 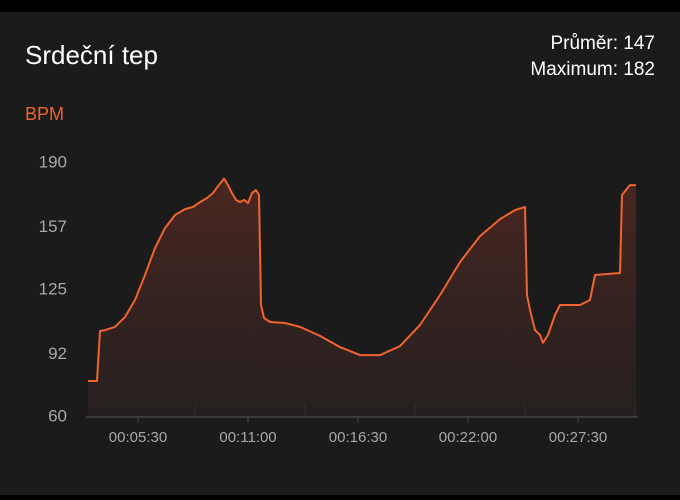 I want to click on x-tick-label: 00:05:30, so click(x=138, y=437).